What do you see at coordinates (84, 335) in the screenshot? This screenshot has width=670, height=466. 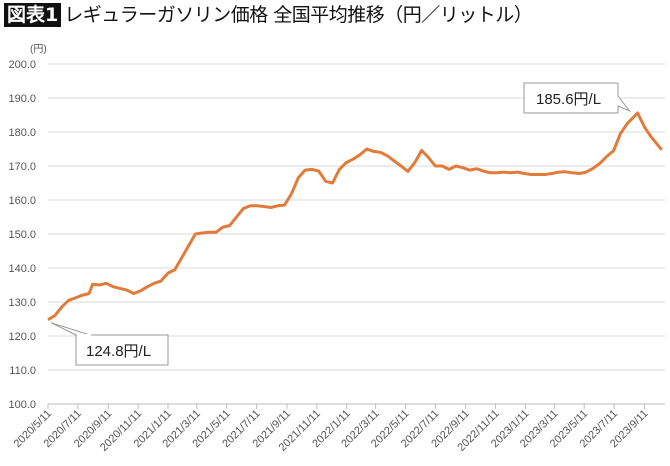 I see `callout-gap` at bounding box center [84, 335].